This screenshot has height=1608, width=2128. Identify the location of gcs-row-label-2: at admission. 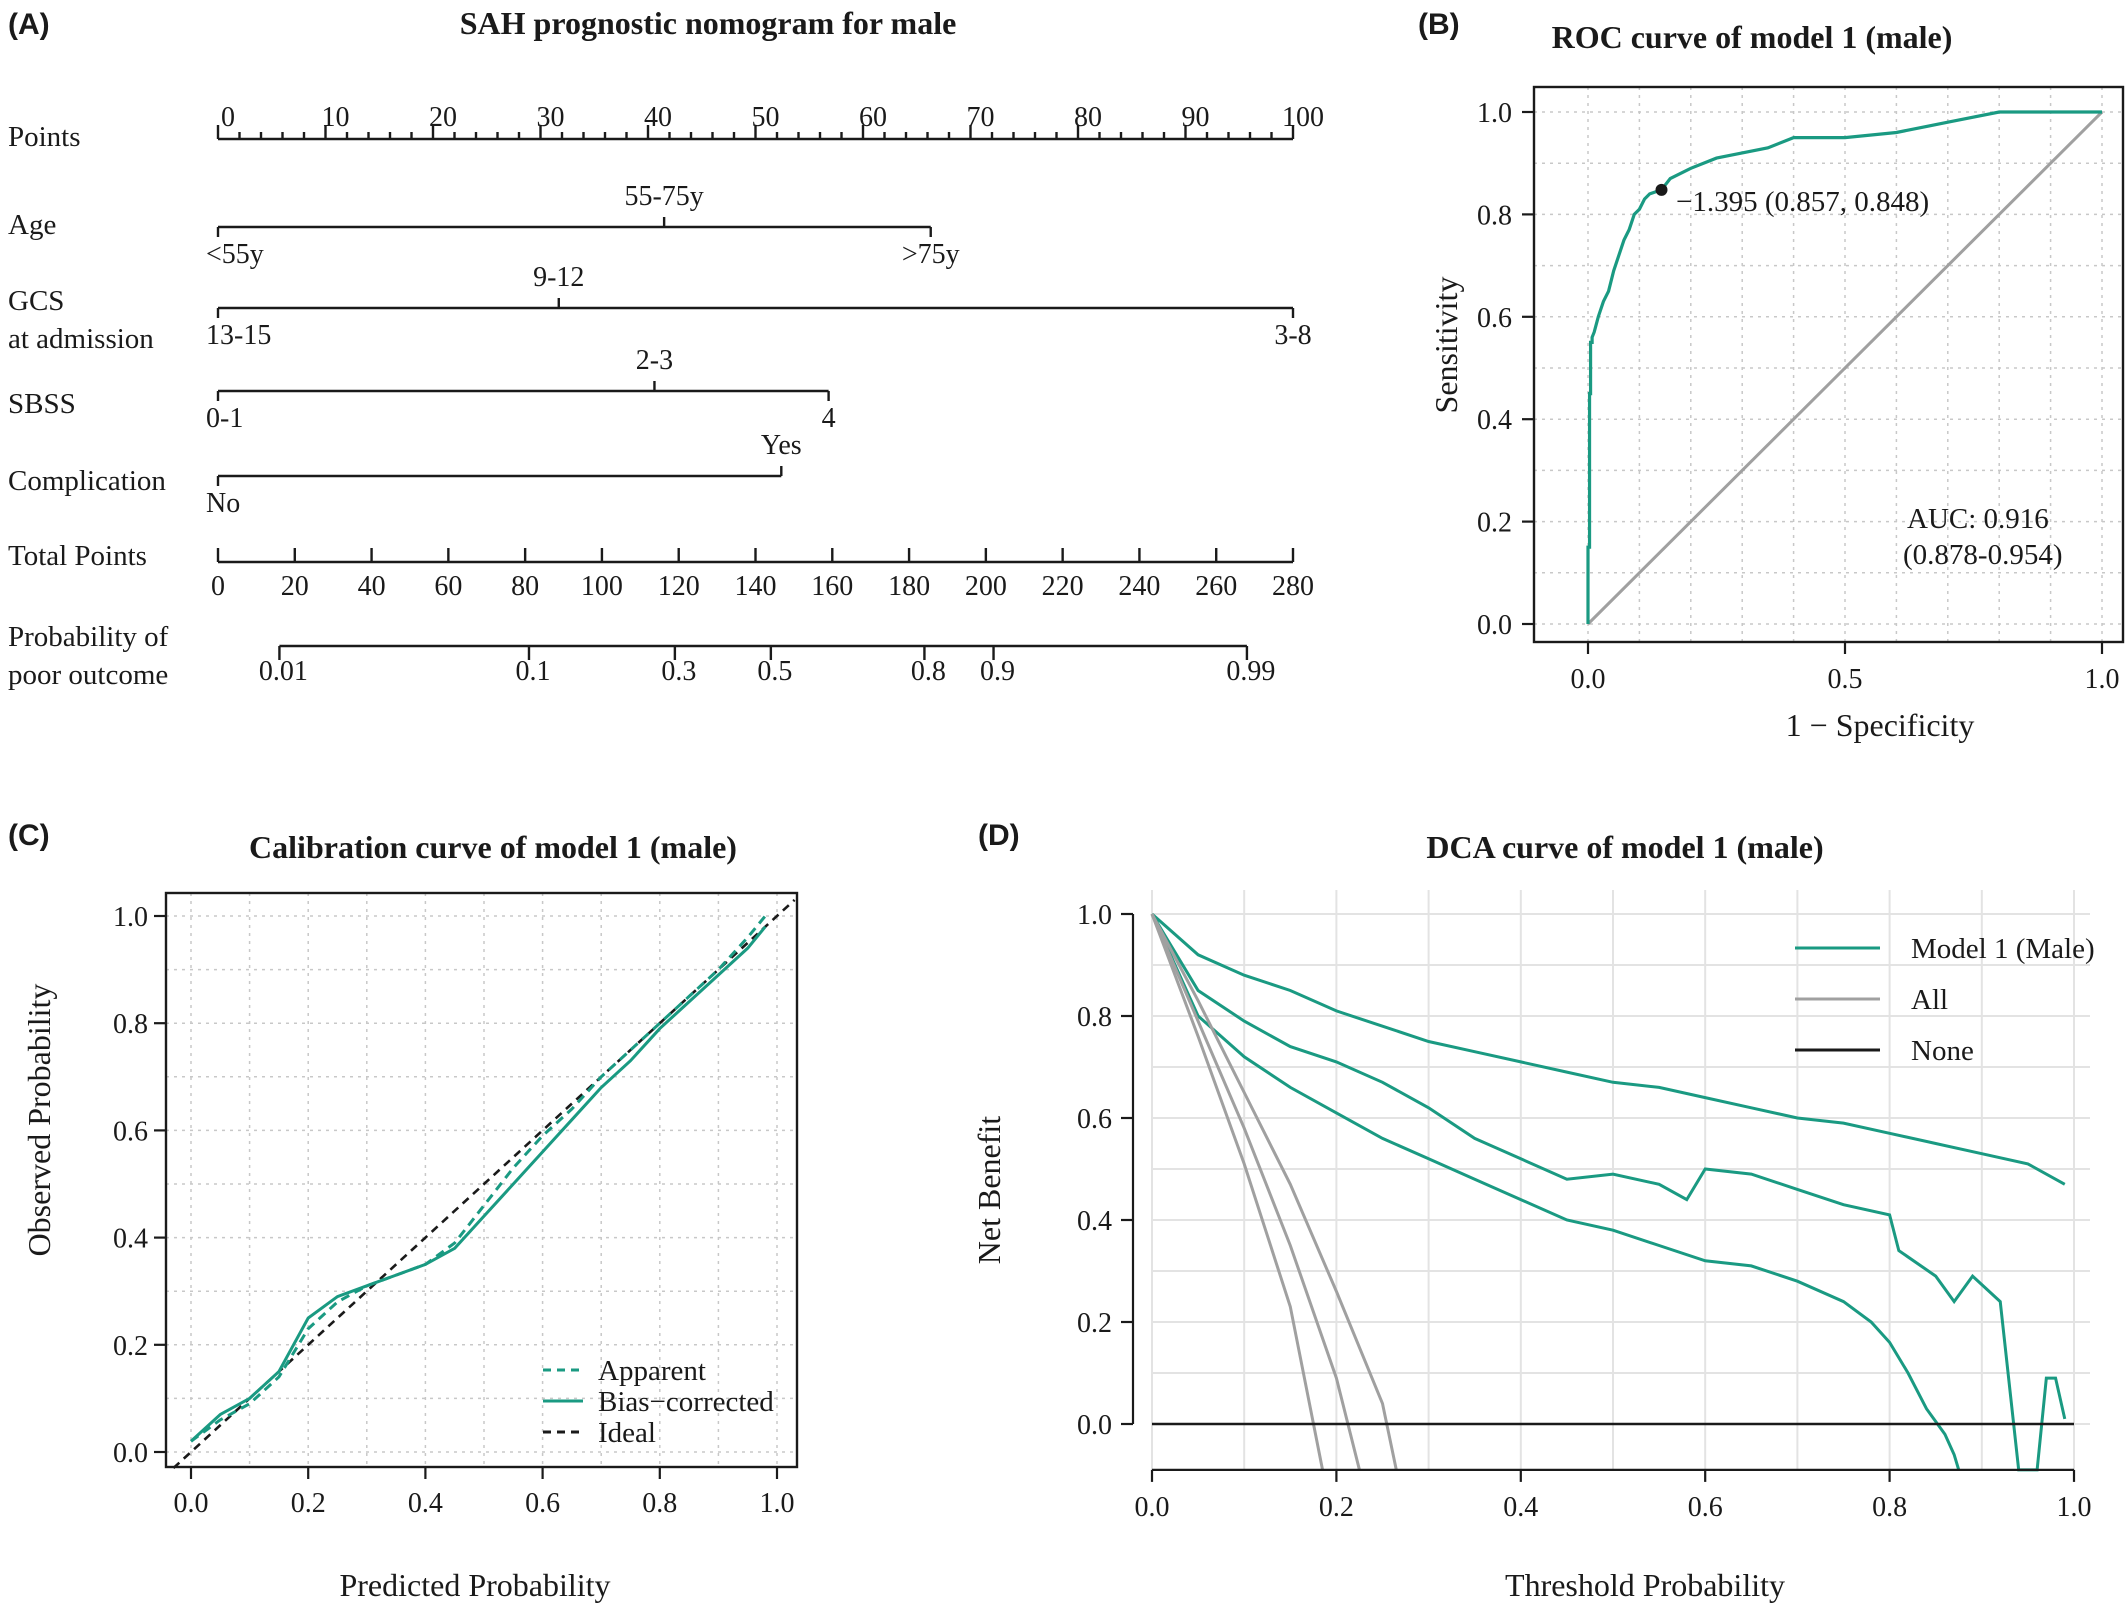
(81, 339).